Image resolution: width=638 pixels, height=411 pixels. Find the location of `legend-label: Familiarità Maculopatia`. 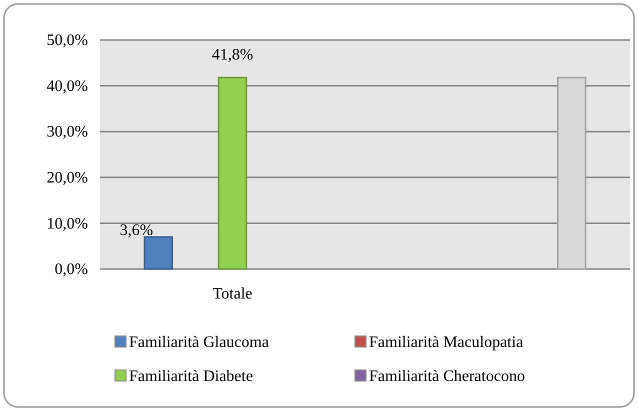

legend-label: Familiarità Maculopatia is located at coordinates (446, 342).